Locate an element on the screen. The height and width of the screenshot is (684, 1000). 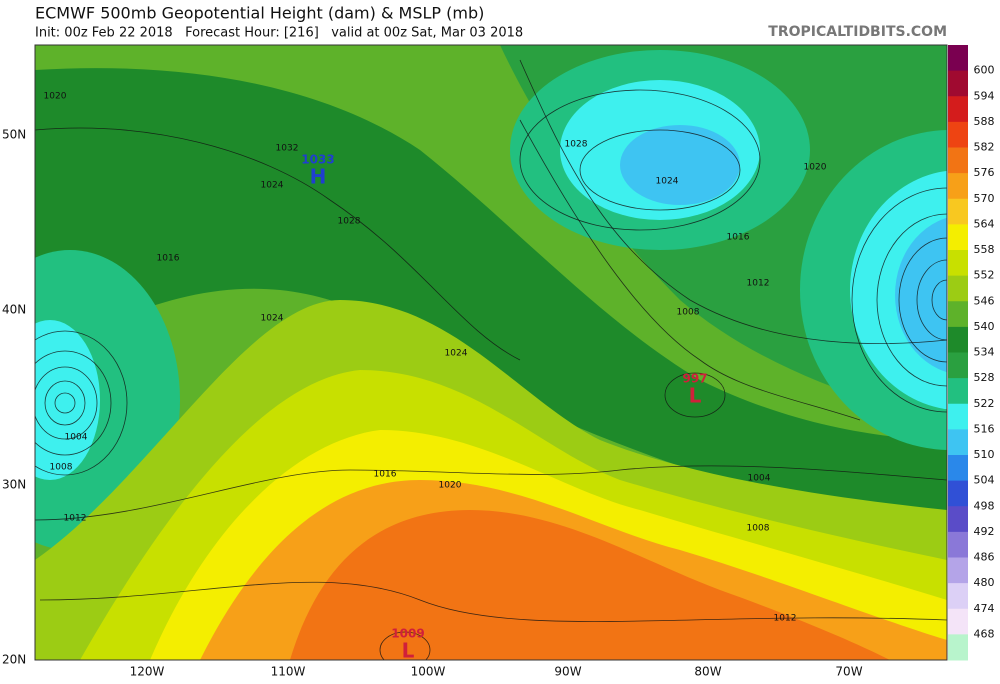
pressure-value: 1009 is located at coordinates (407, 634).